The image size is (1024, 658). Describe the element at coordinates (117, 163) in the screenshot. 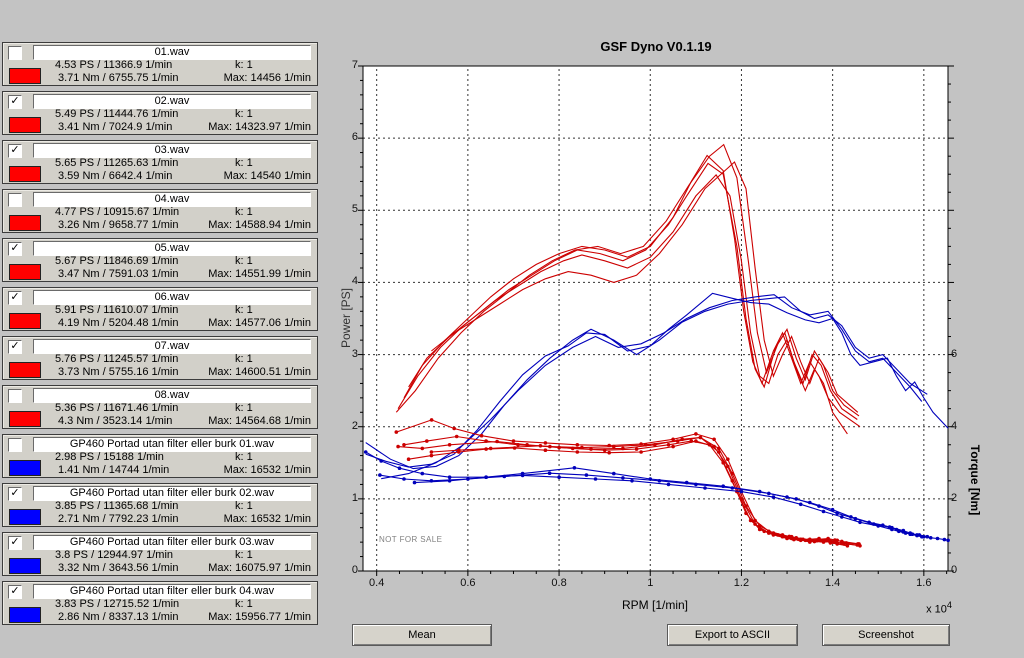

I see `power-peak-text: 5.65 PS / 11265.63 1/min` at that location.